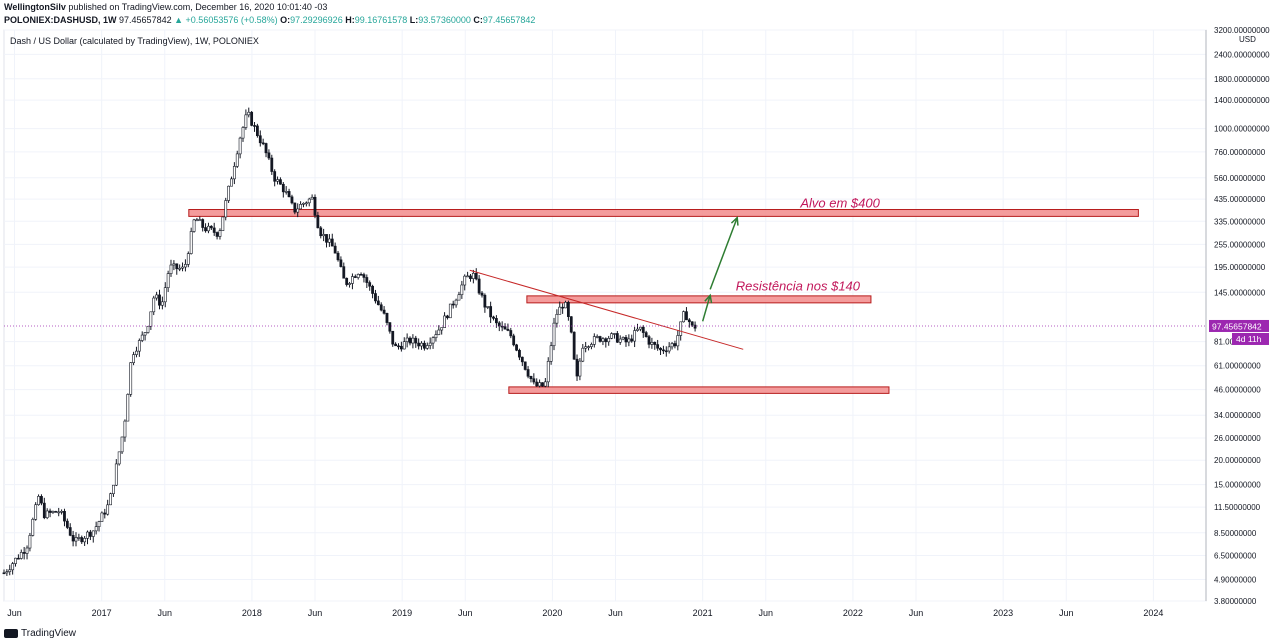 This screenshot has height=644, width=1280. Describe the element at coordinates (1240, 292) in the screenshot. I see `y-tick-label: 145.00000000` at that location.